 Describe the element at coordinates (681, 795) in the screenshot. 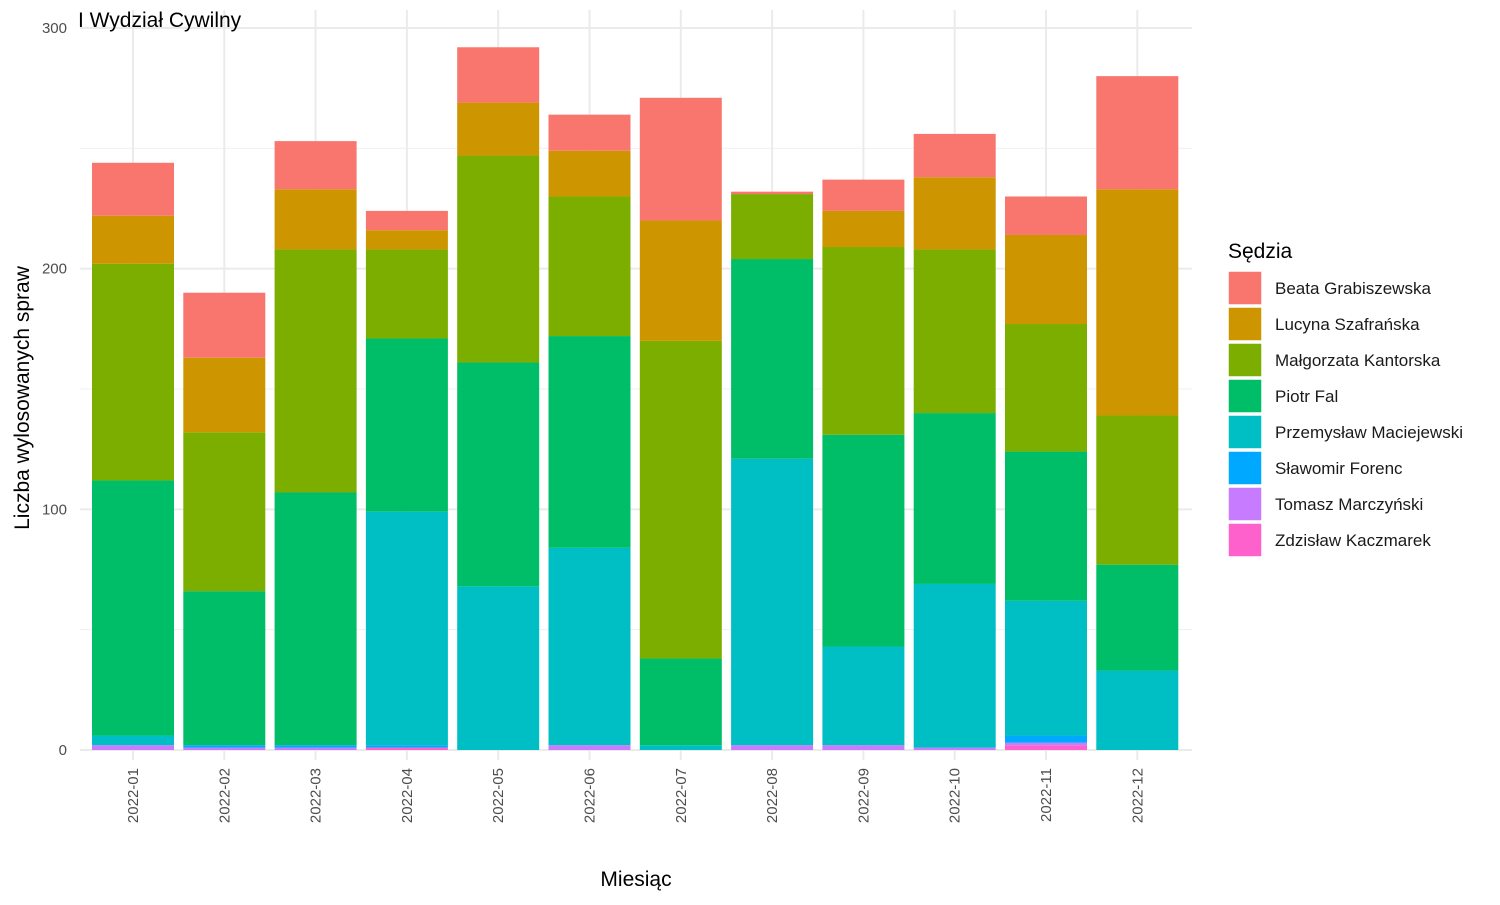

I see `x-tick-label: 2022-07` at that location.